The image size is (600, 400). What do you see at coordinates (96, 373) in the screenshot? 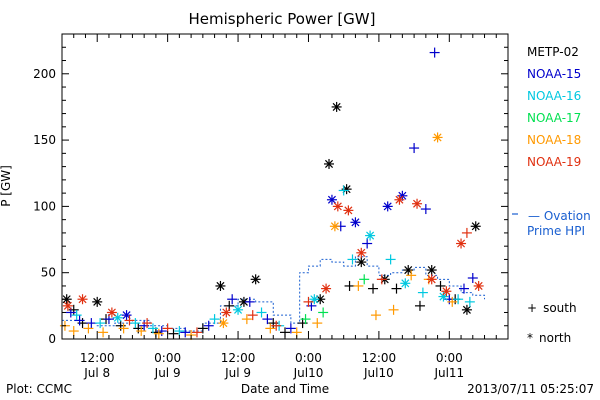
I see `x-tick-date-label: Jul 8` at bounding box center [96, 373].